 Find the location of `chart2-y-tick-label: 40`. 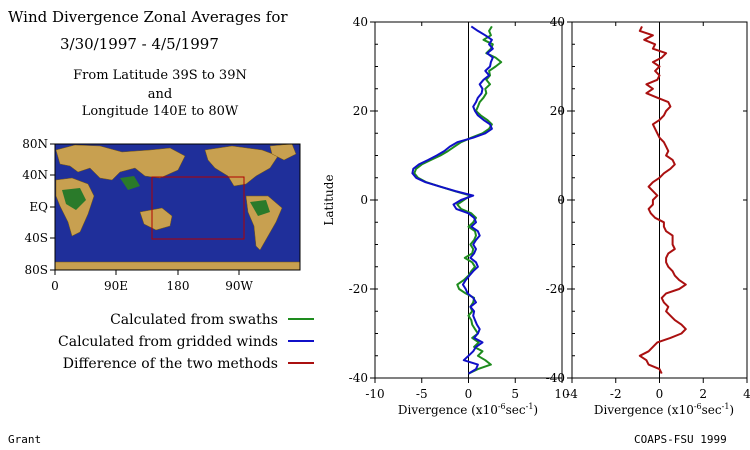

chart2-y-tick-label: 40 is located at coordinates (557, 22).